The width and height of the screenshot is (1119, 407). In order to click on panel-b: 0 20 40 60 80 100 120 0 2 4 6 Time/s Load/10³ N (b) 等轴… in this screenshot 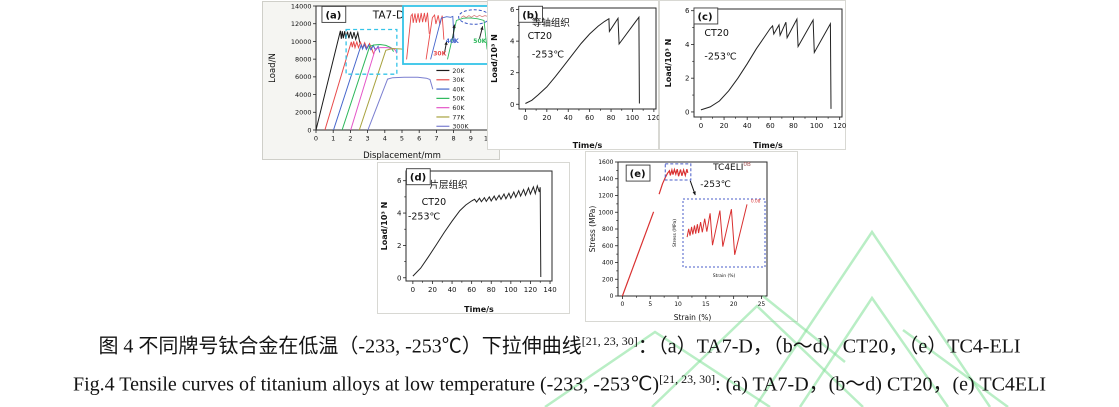, I will do `click(573, 75)`.